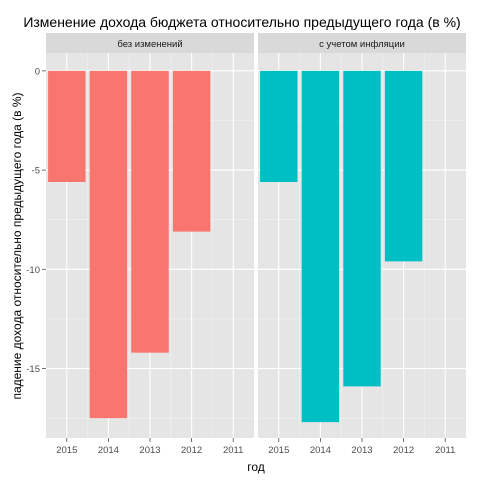  What do you see at coordinates (108, 244) in the screenshot?
I see `bar-1-2014` at bounding box center [108, 244].